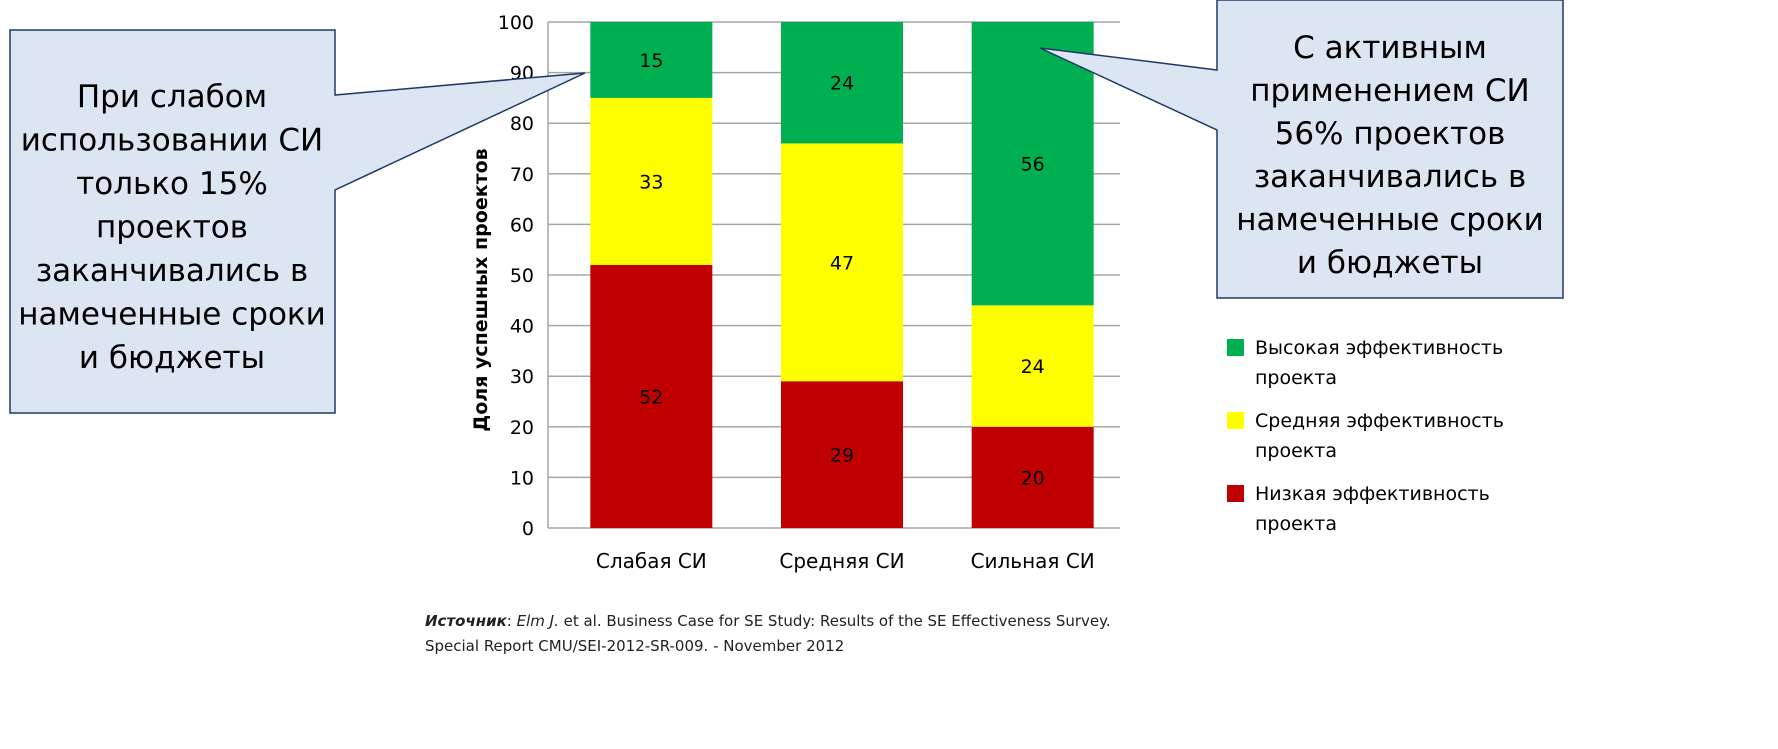  I want to click on data-label: 33, so click(651, 182).